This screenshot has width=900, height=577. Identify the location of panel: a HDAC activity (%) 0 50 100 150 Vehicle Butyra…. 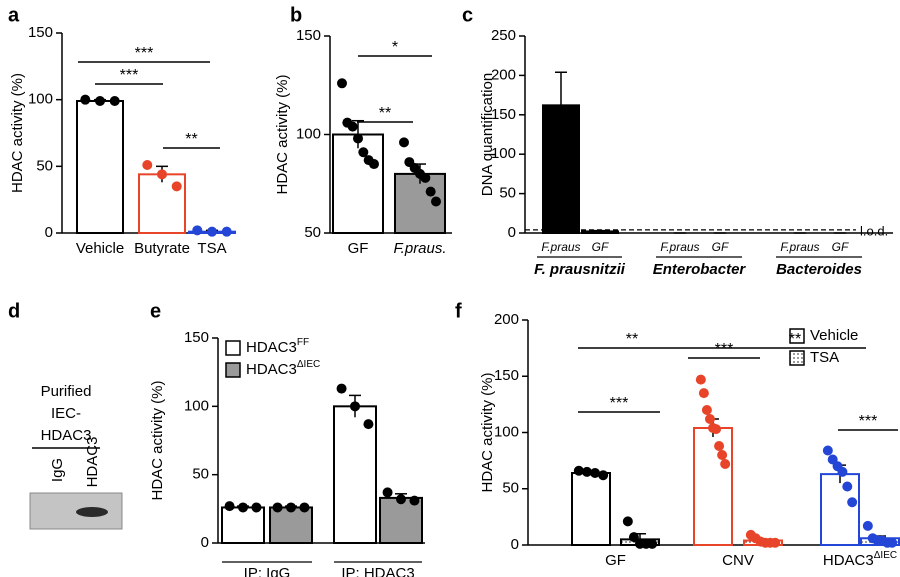
(122, 130).